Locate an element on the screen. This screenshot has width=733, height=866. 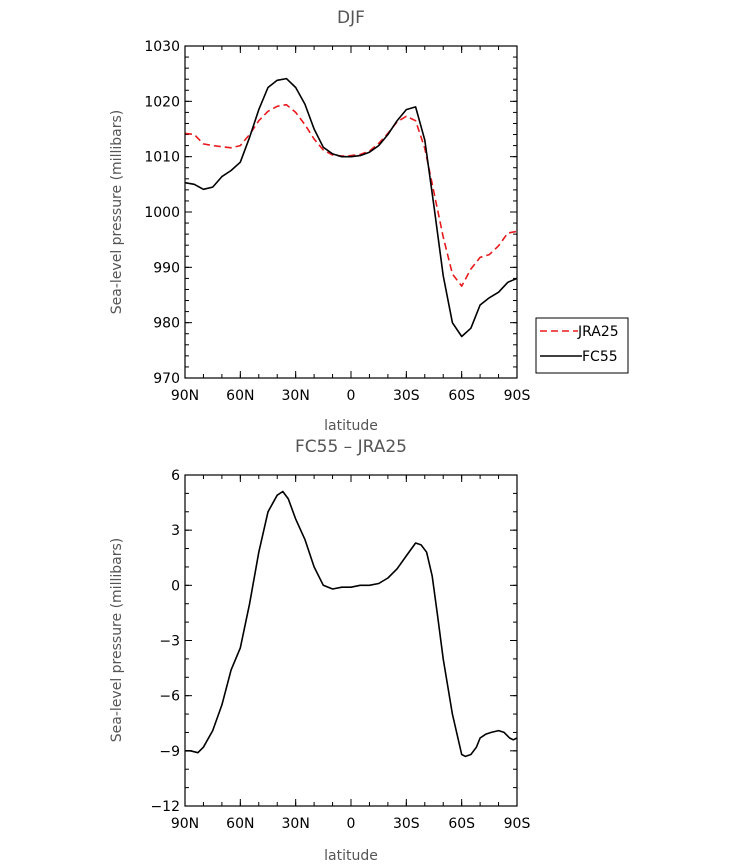
y-tick-label: 1000 is located at coordinates (162, 213).